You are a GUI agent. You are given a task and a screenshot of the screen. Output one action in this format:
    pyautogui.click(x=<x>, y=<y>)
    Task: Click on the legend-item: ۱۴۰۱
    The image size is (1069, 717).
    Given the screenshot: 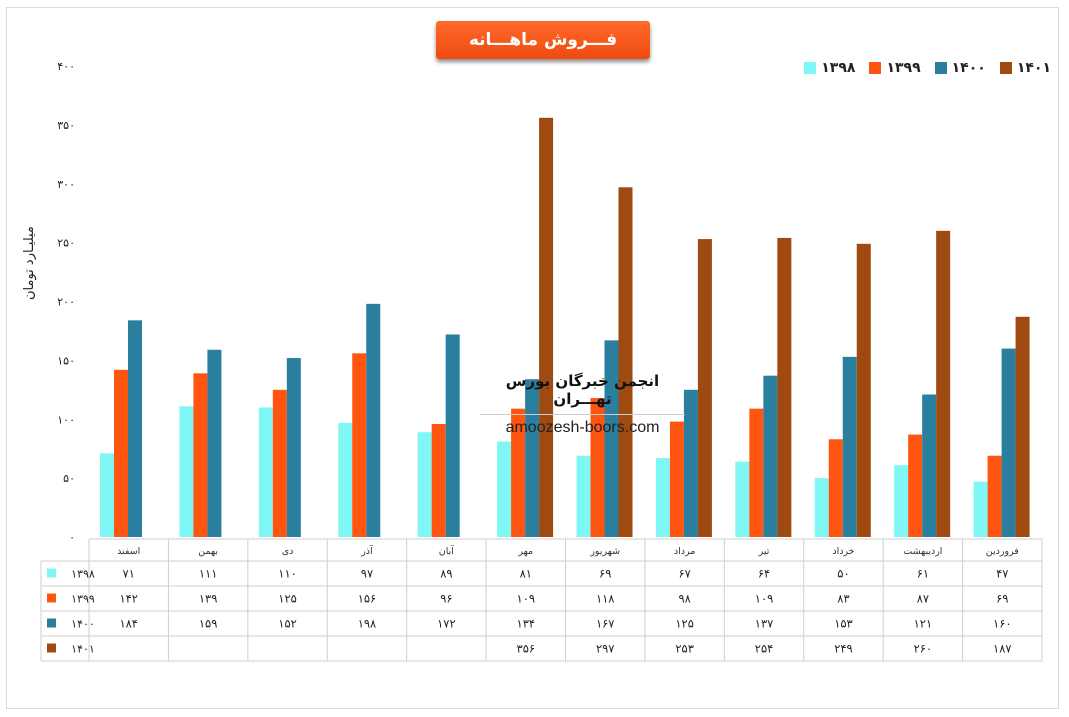 What is the action you would take?
    pyautogui.click(x=1025, y=68)
    